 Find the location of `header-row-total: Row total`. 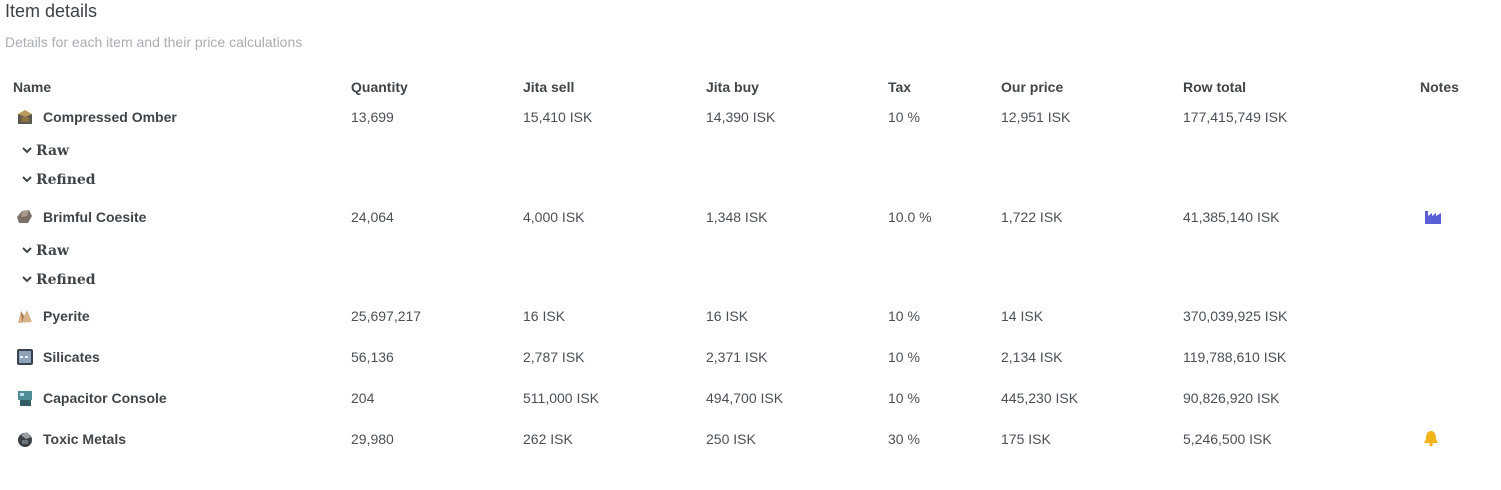

header-row-total: Row total is located at coordinates (1214, 87).